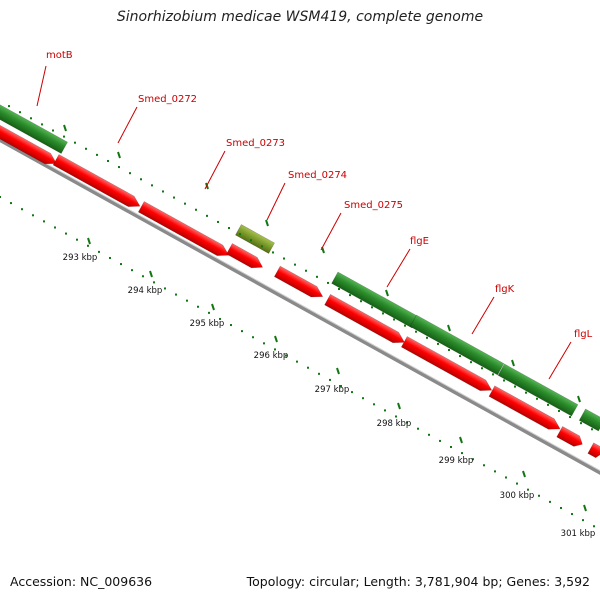 This screenshot has width=600, height=600. What do you see at coordinates (589, 420) in the screenshot?
I see `green-gene-edge` at bounding box center [589, 420].